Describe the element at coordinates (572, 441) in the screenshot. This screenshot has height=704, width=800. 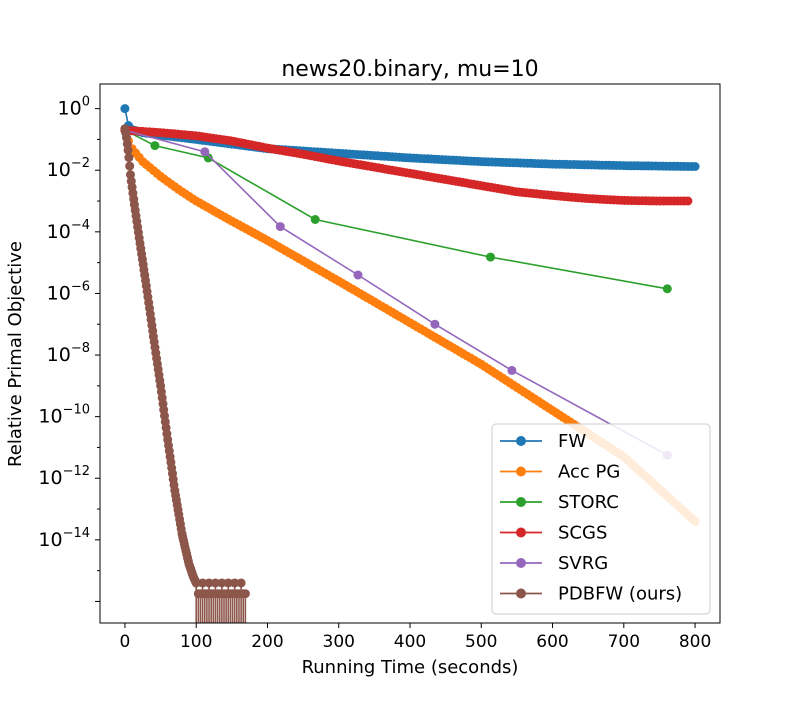
I see `legend-label: FW` at that location.